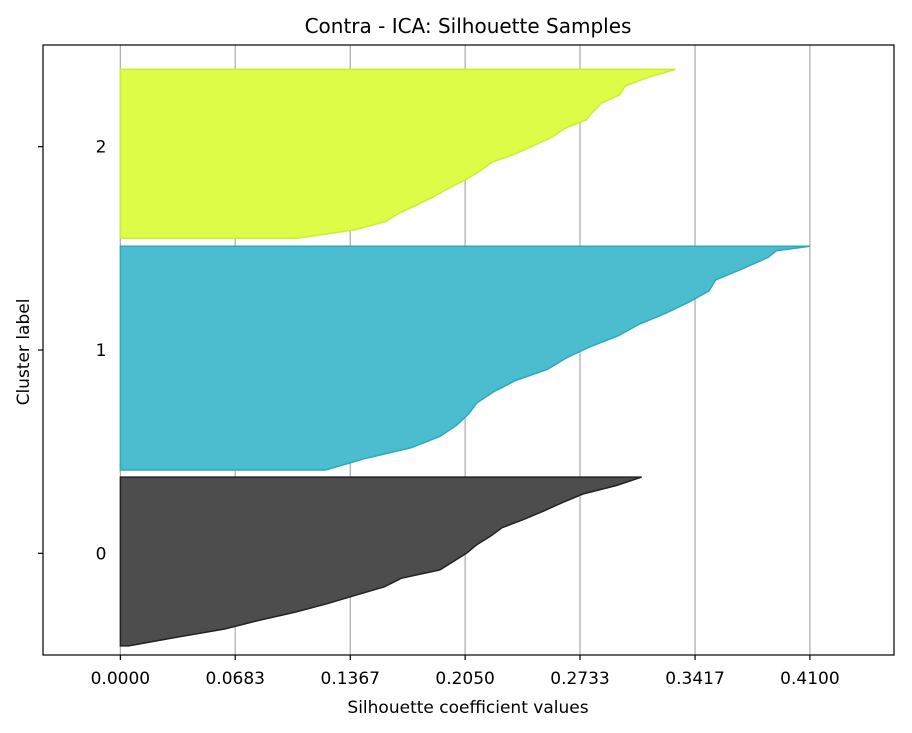  Describe the element at coordinates (809, 679) in the screenshot. I see `x-tick-label-6: 0.4100` at that location.